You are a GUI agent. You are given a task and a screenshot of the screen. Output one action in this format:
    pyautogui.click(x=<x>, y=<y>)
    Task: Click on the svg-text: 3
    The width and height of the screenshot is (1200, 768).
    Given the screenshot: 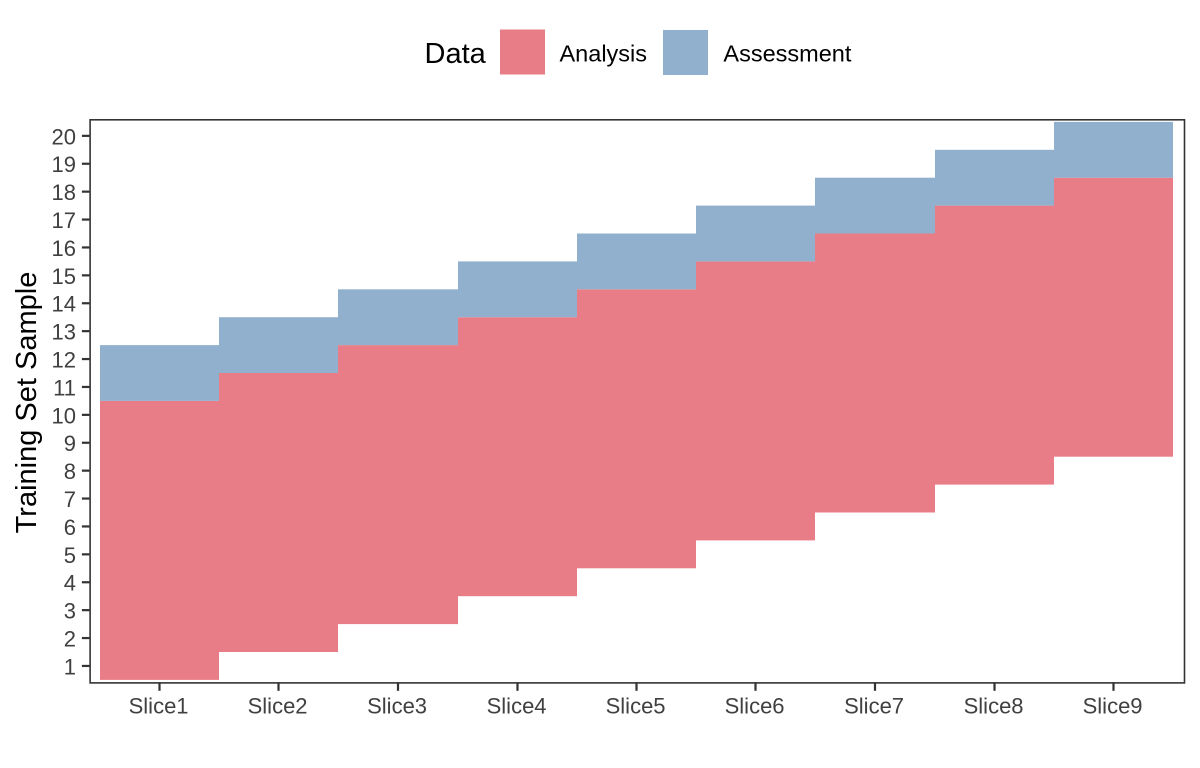 What is the action you would take?
    pyautogui.click(x=70, y=611)
    